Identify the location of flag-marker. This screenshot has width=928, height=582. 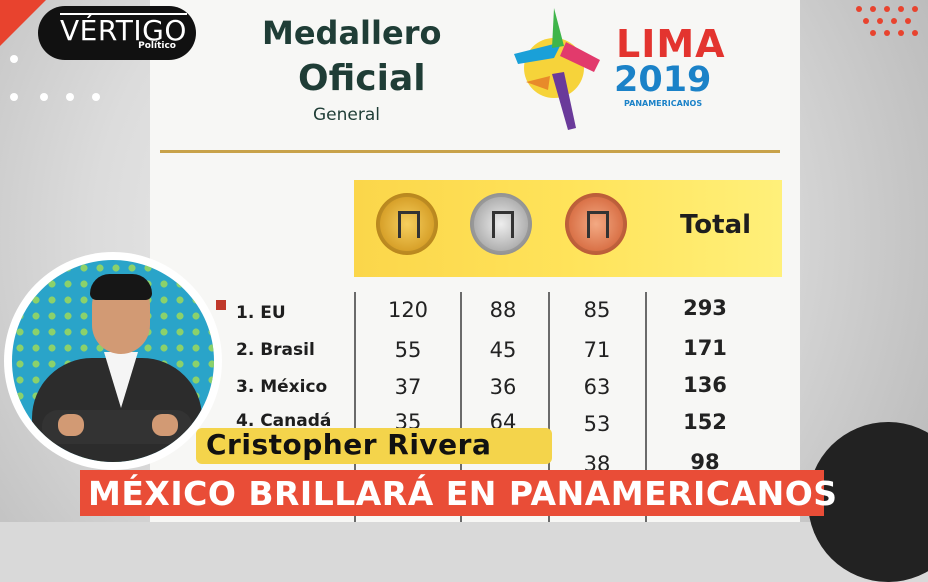
(221, 305).